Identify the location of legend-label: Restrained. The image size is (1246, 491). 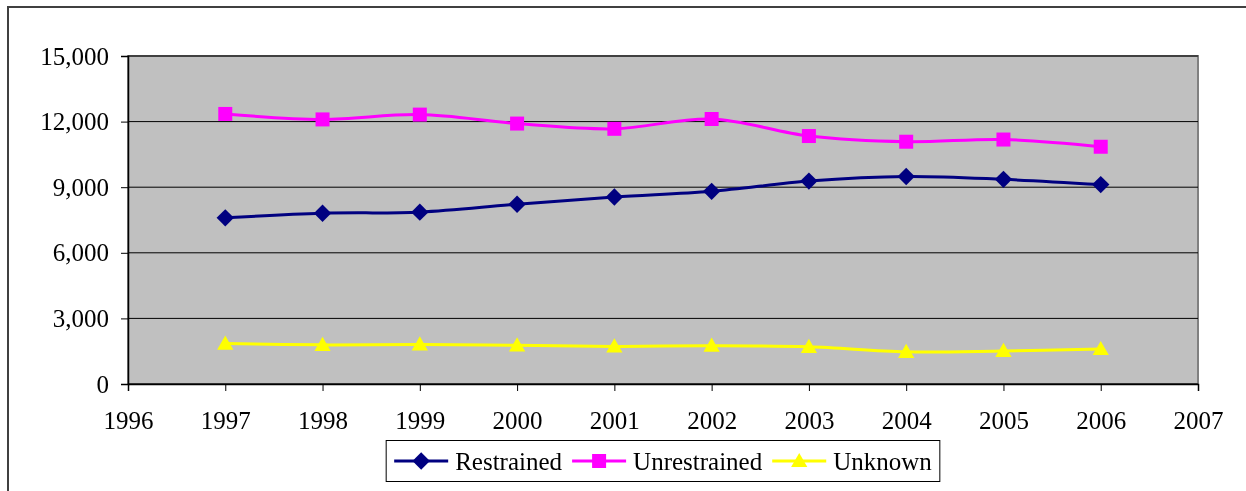
(509, 461).